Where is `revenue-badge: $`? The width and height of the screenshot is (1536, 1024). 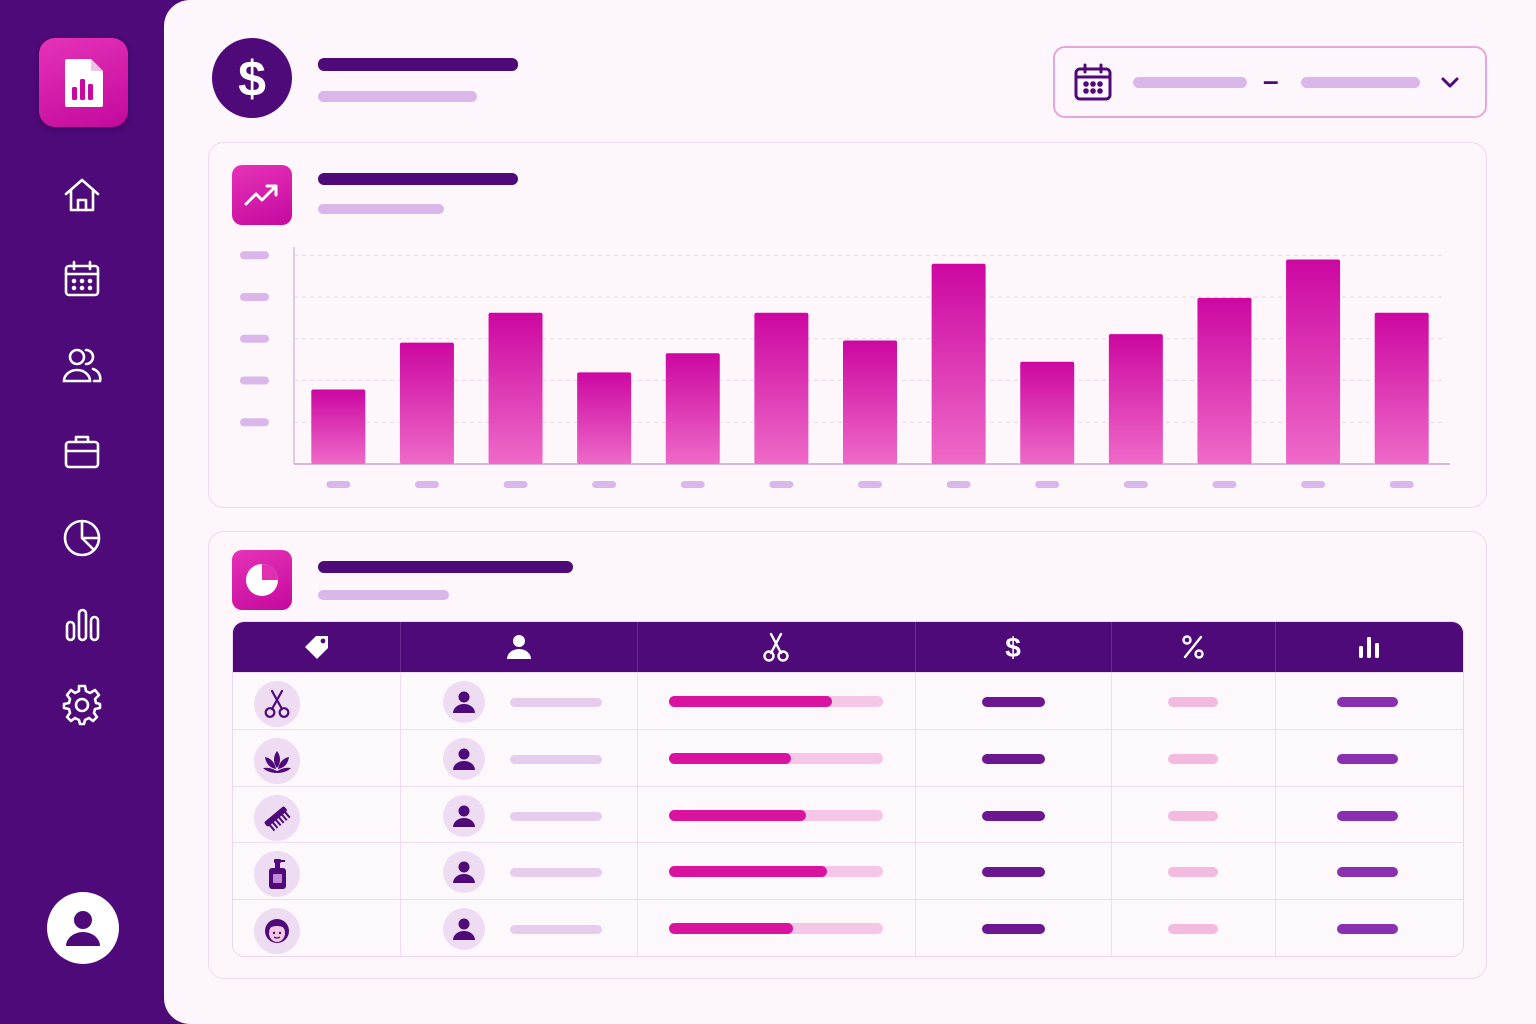 revenue-badge: $ is located at coordinates (252, 78).